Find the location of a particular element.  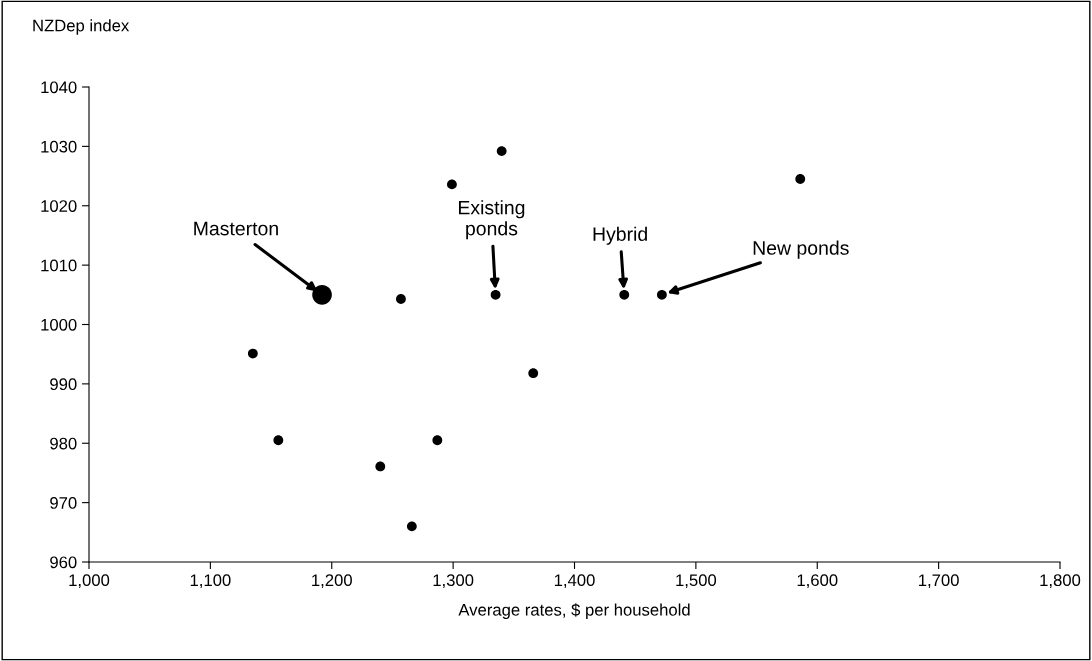

x-tick-label: 1,300 is located at coordinates (453, 581).